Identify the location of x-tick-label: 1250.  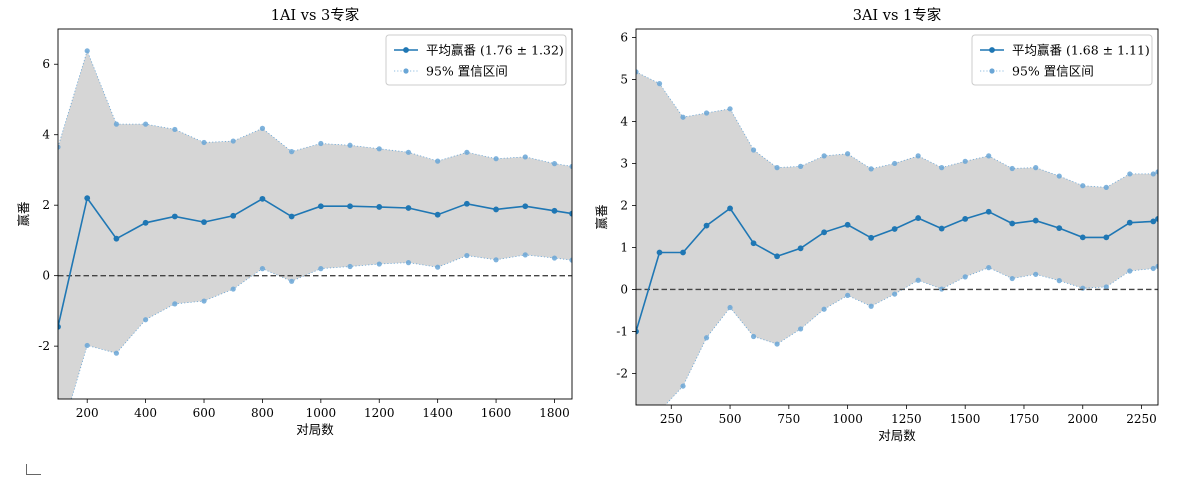
(906, 419).